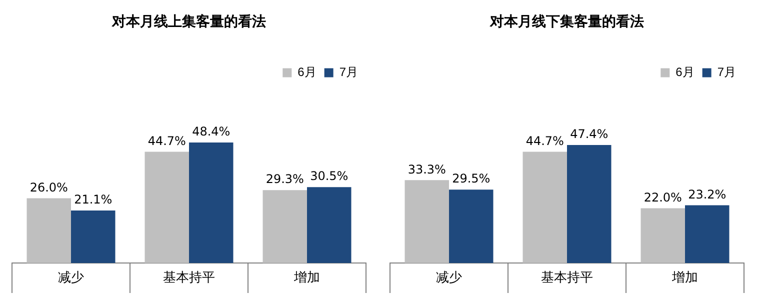 The width and height of the screenshot is (757, 303). What do you see at coordinates (49, 187) in the screenshot?
I see `data-label: 26.0%` at bounding box center [49, 187].